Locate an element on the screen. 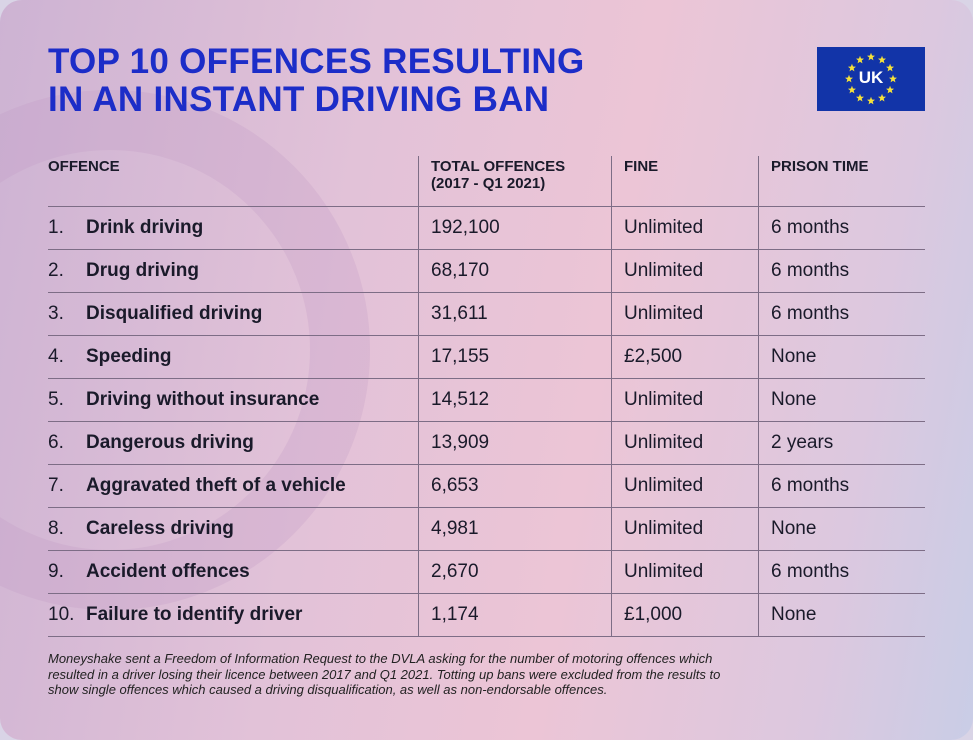 The width and height of the screenshot is (973, 740). cell-total: 17,155 is located at coordinates (515, 357).